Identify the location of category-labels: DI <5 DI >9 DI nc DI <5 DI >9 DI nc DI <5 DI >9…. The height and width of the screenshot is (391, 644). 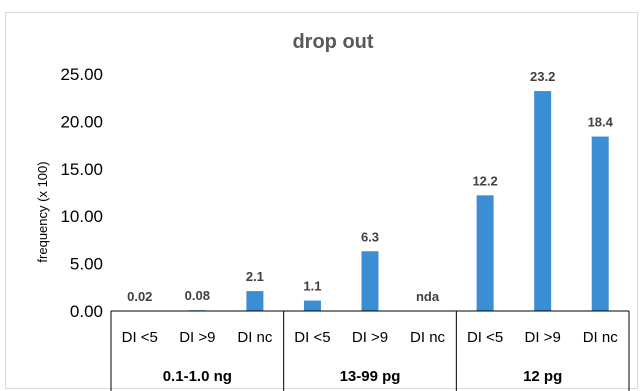
(370, 337).